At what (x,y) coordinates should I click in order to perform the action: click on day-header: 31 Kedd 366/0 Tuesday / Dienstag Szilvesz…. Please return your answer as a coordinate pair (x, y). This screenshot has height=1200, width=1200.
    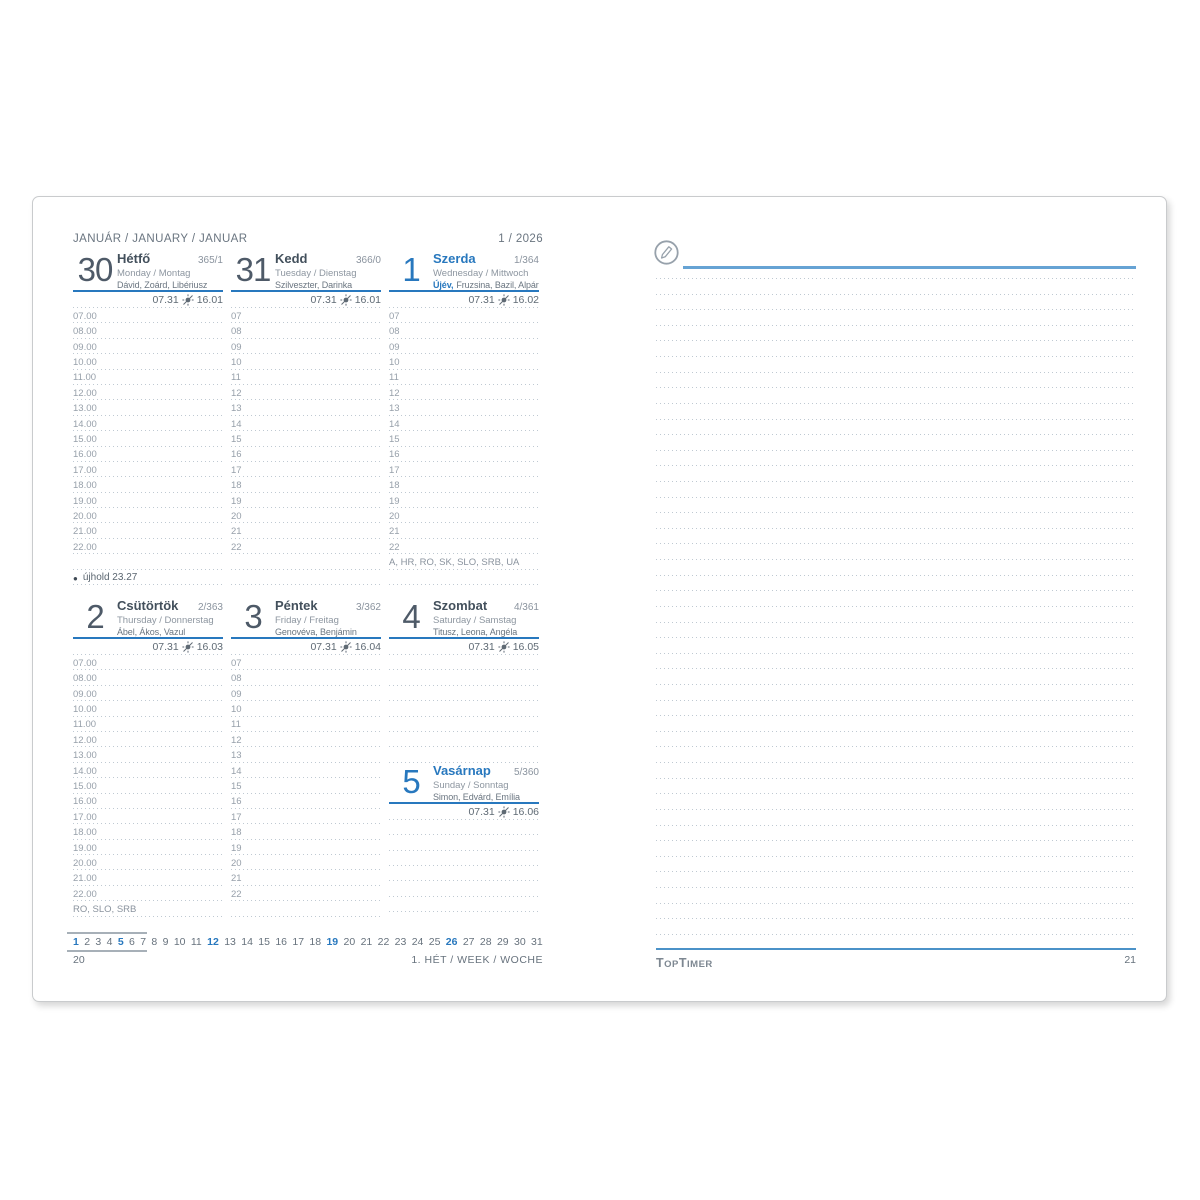
    Looking at the image, I should click on (306, 271).